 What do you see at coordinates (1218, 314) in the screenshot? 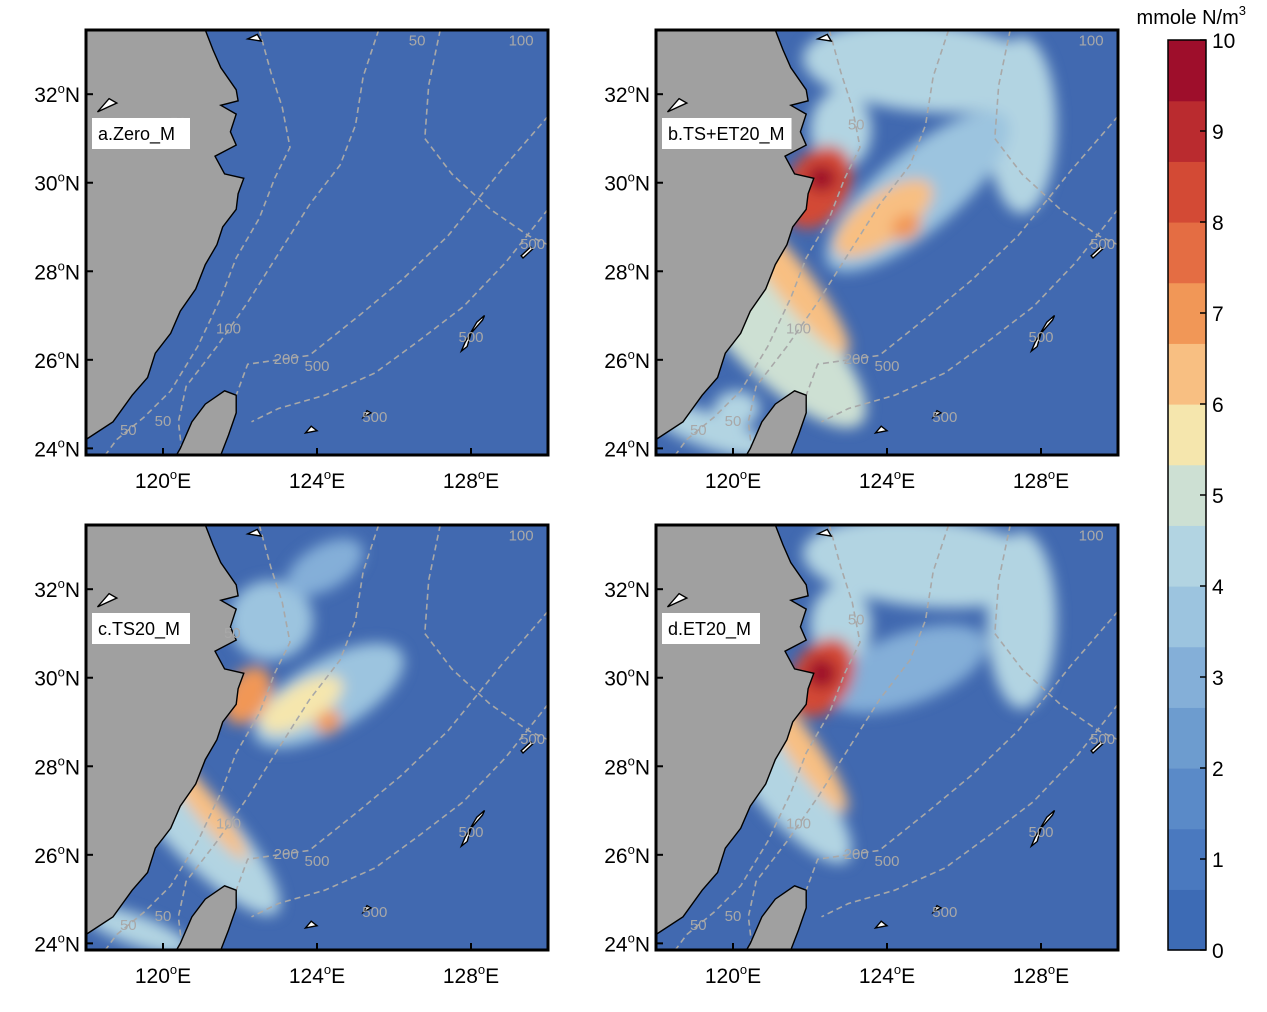
I see `colorbar-tick-label: 7` at bounding box center [1218, 314].